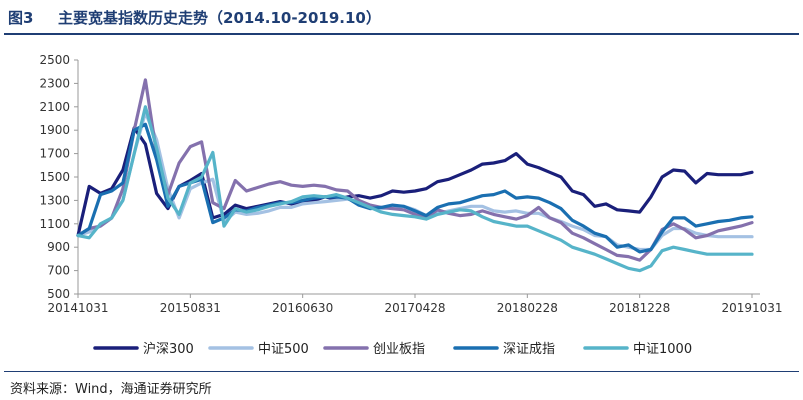 The width and height of the screenshot is (803, 400). What do you see at coordinates (54, 60) in the screenshot?
I see `y-tick-label: 2500` at bounding box center [54, 60].